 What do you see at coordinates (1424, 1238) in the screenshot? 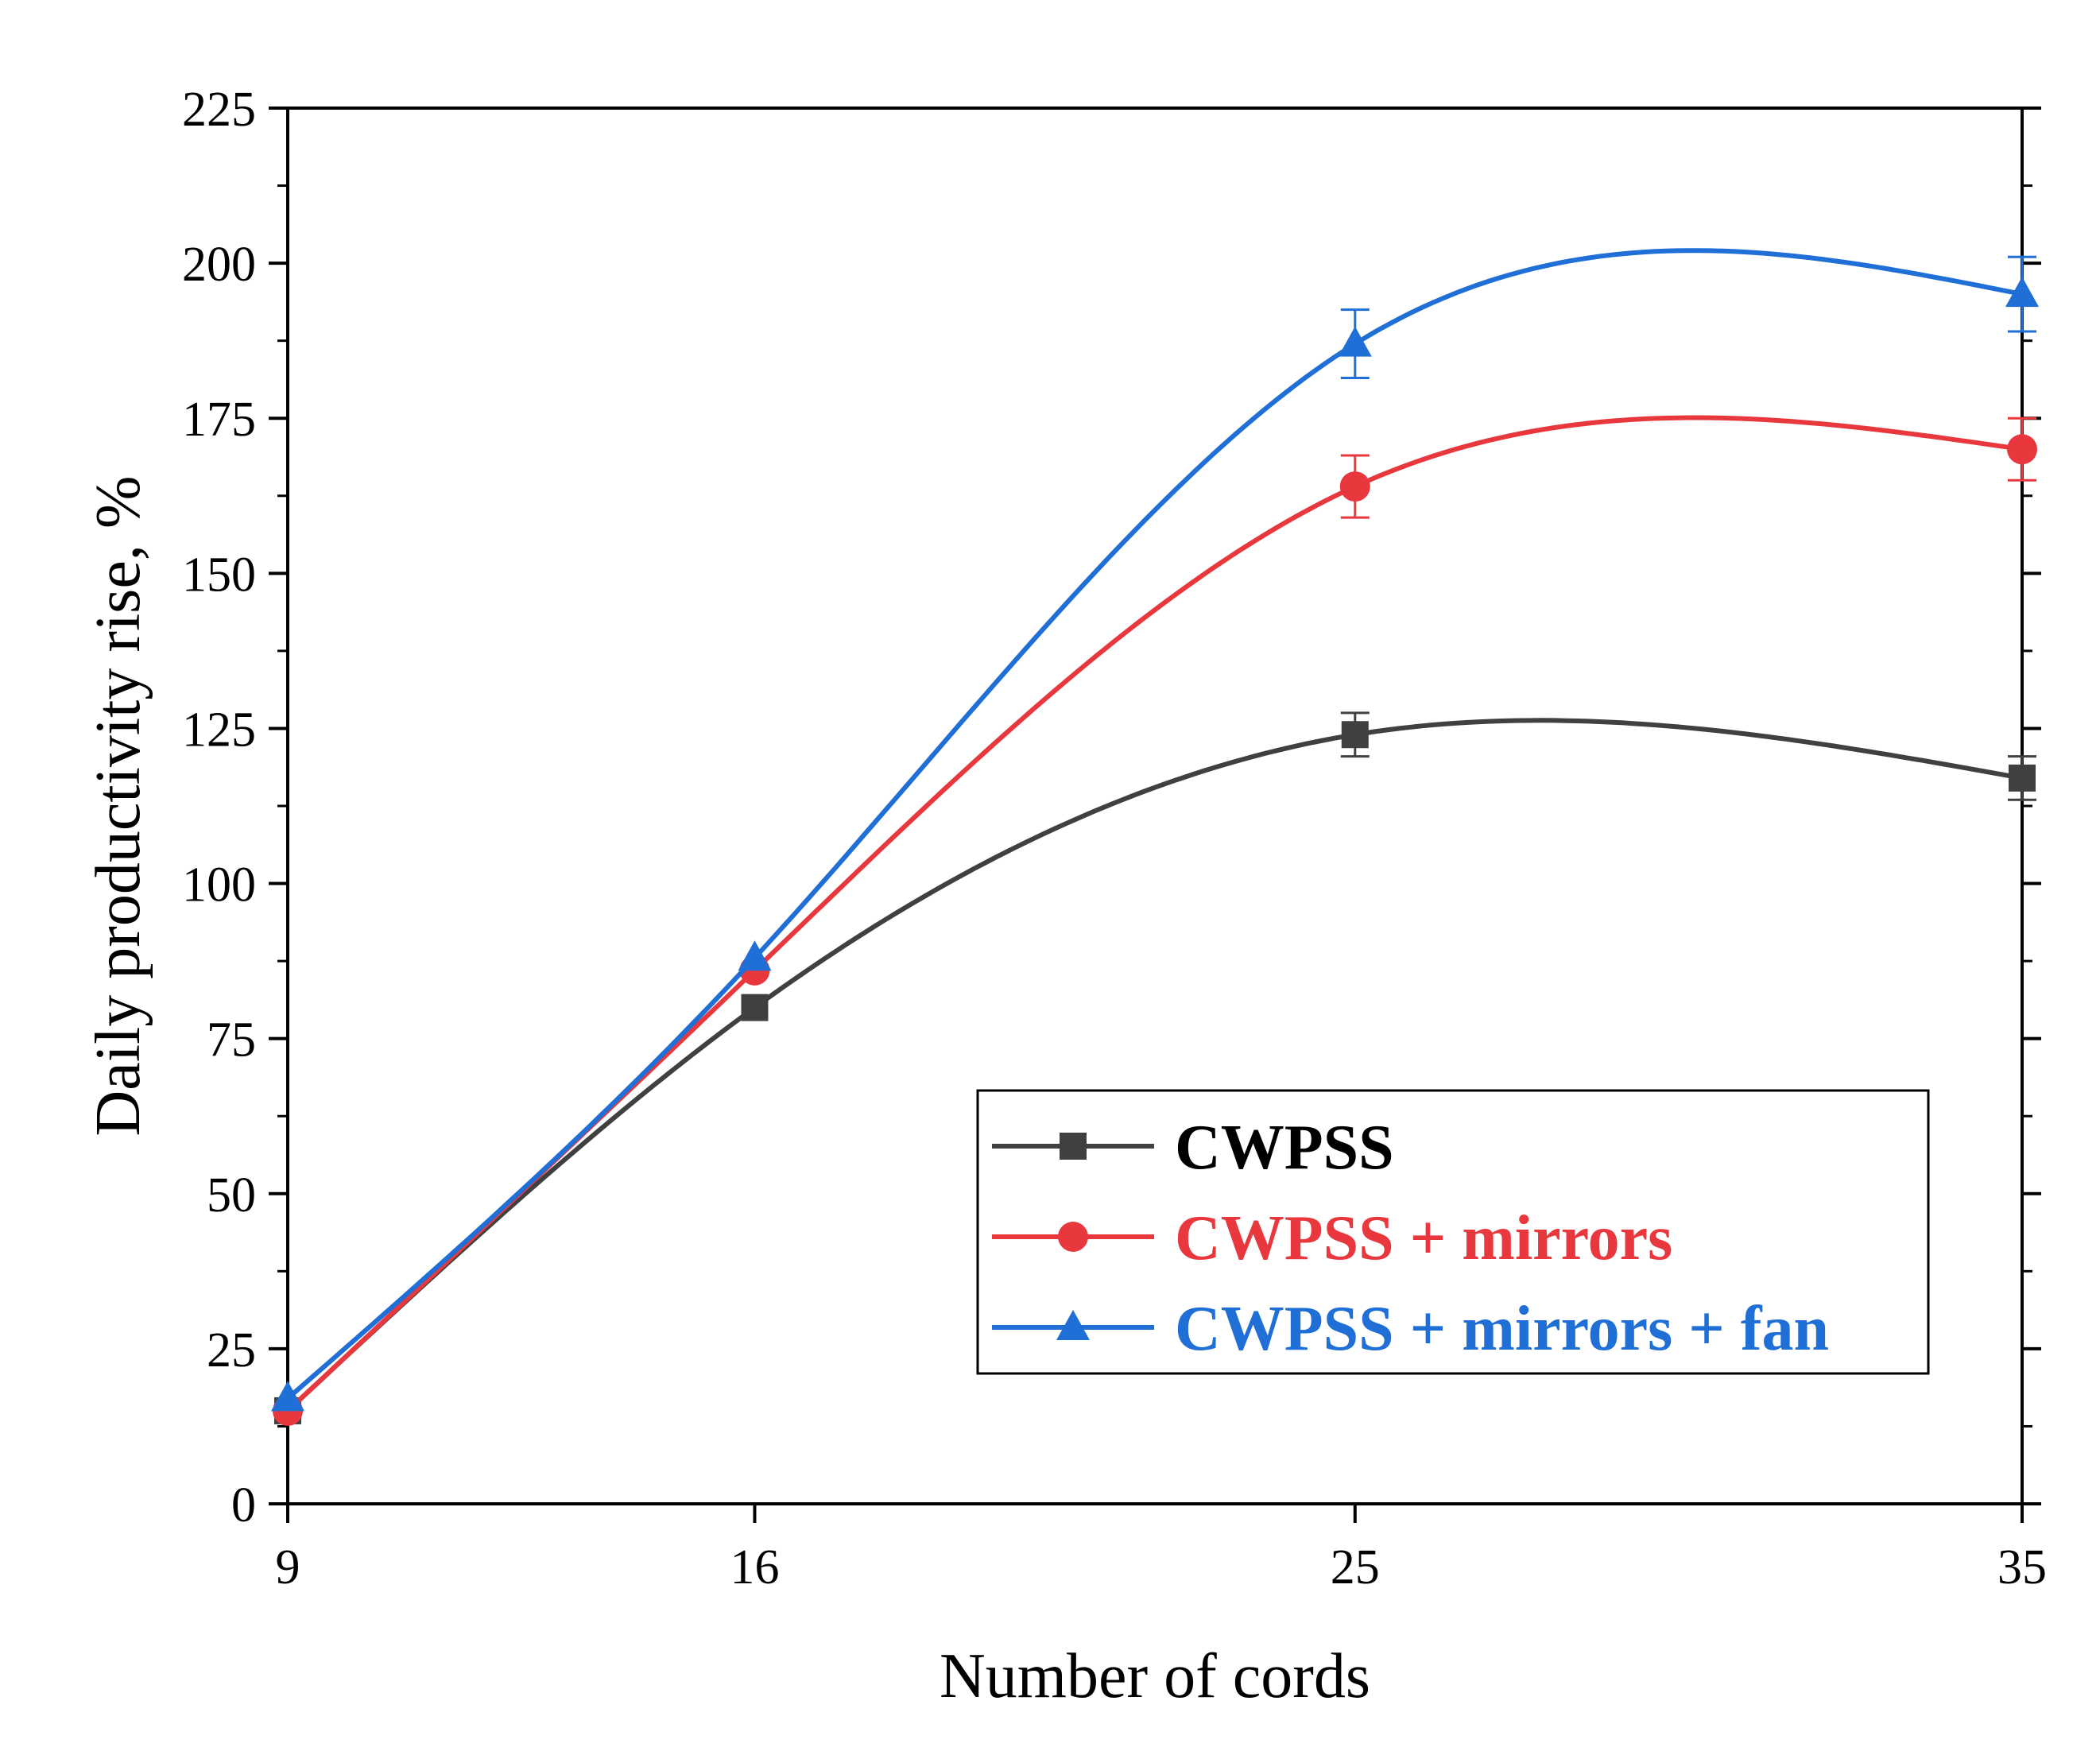
I see `legend-label: CWPSS + mirrors` at bounding box center [1424, 1238].